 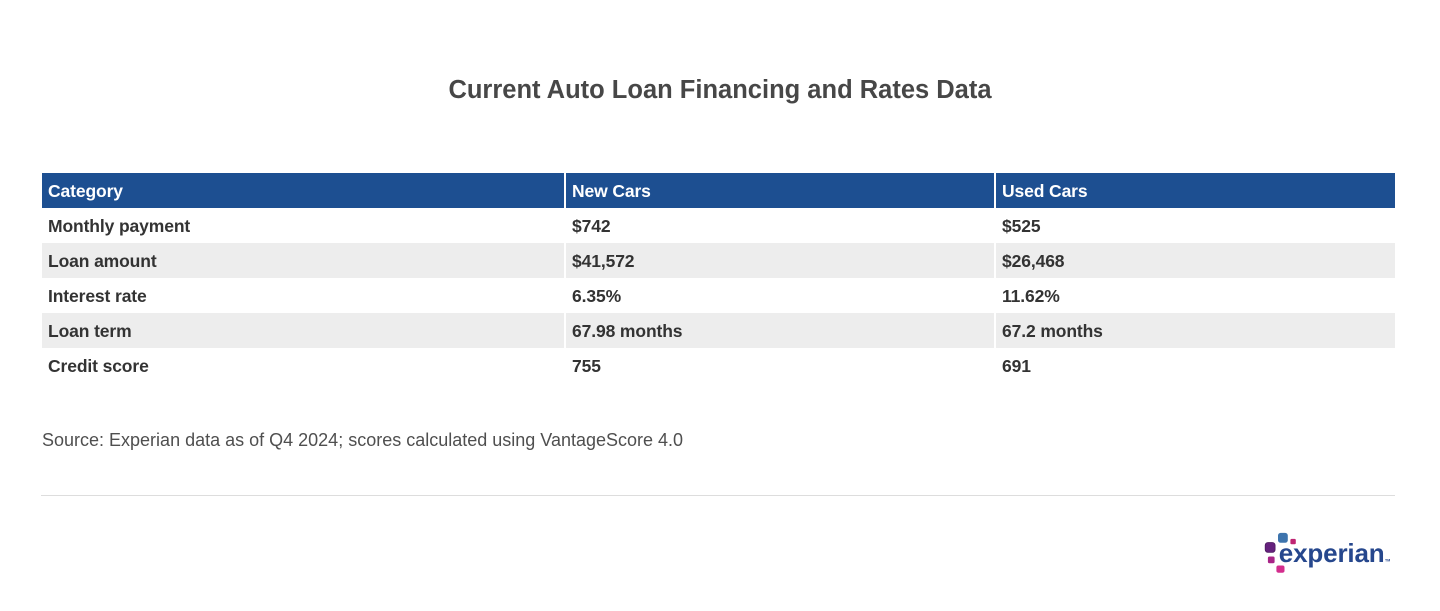 I want to click on svg-text: experian, so click(x=1332, y=553).